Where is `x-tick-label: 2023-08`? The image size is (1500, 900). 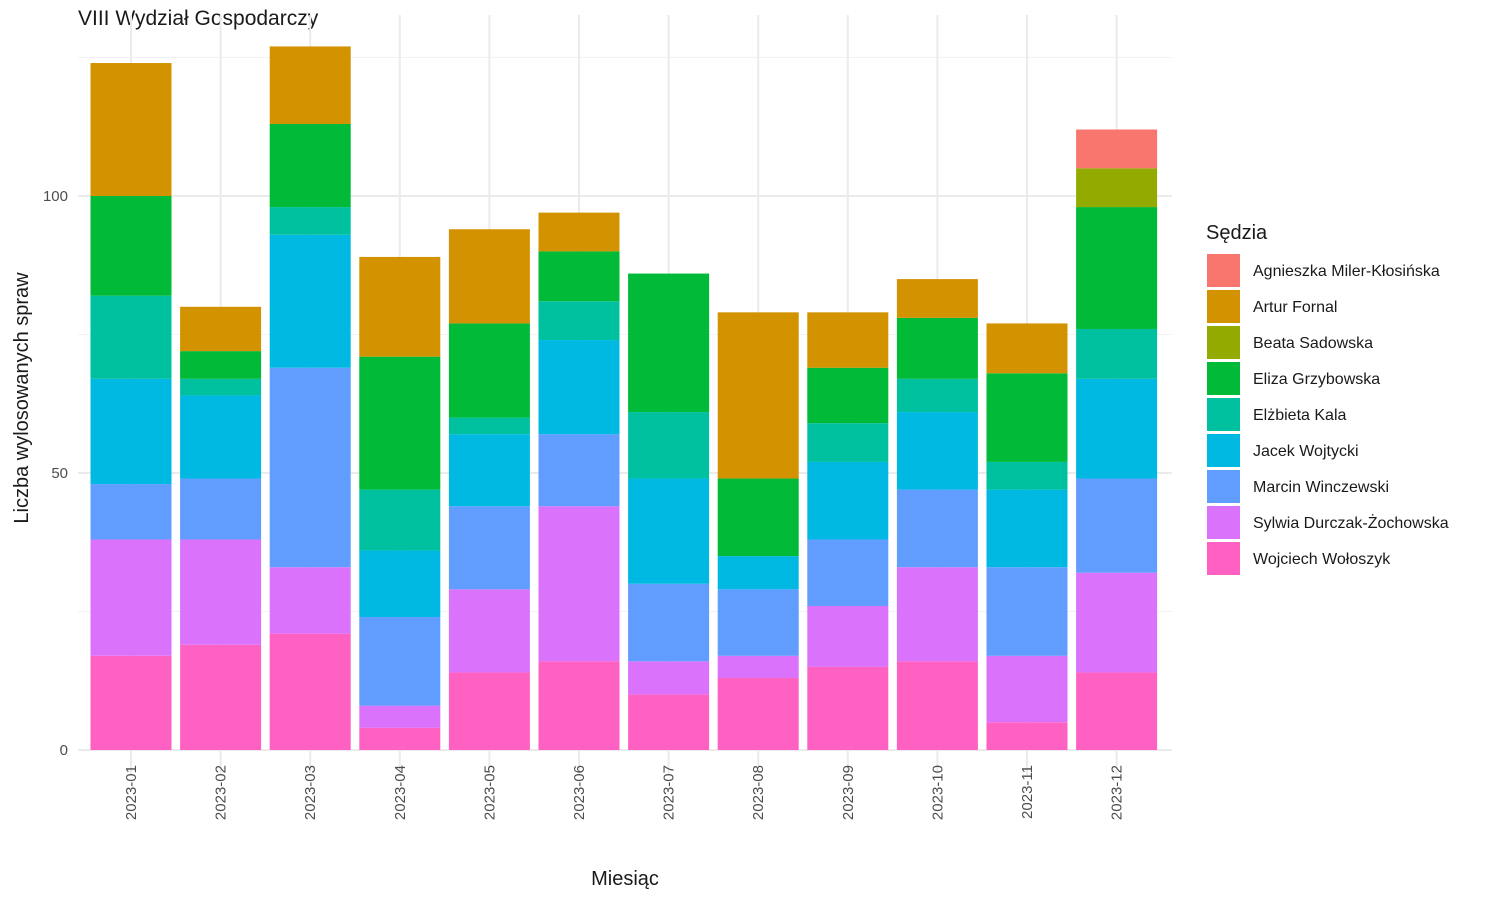
x-tick-label: 2023-08 is located at coordinates (758, 792).